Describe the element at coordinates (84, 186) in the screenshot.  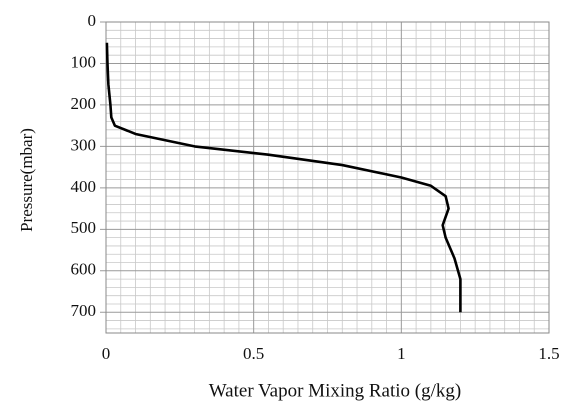
I see `y-tick-label: 400` at that location.